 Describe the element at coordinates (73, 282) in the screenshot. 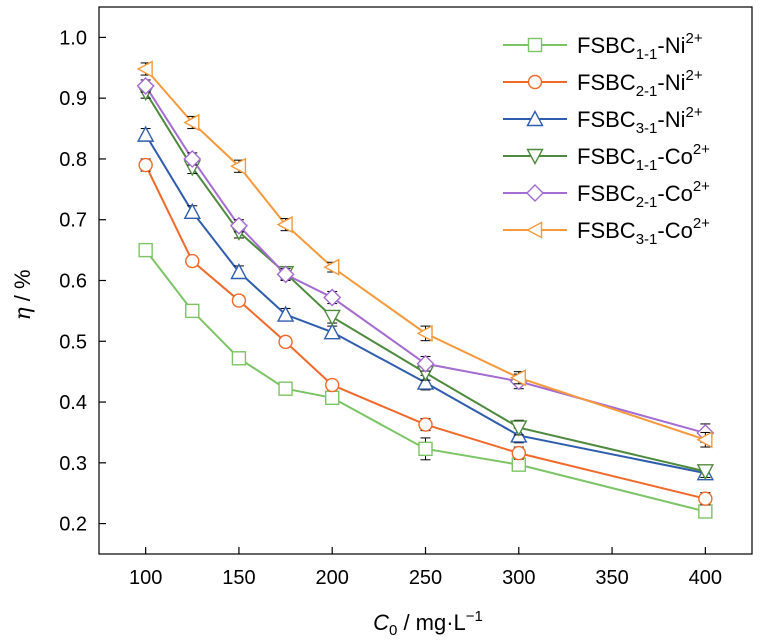

I see `y-tick-label: 0.6` at that location.